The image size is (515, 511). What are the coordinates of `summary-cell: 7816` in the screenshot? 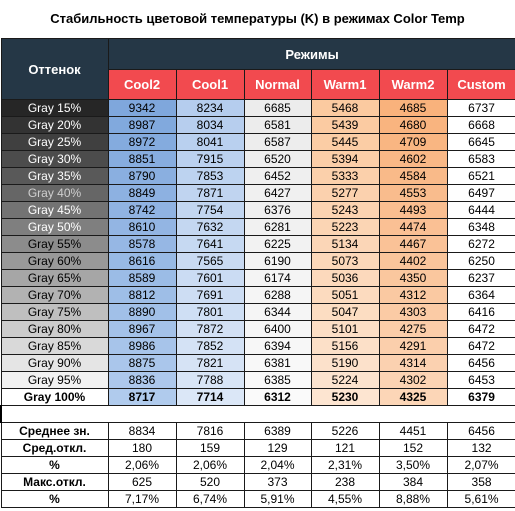 It's located at (210, 431).